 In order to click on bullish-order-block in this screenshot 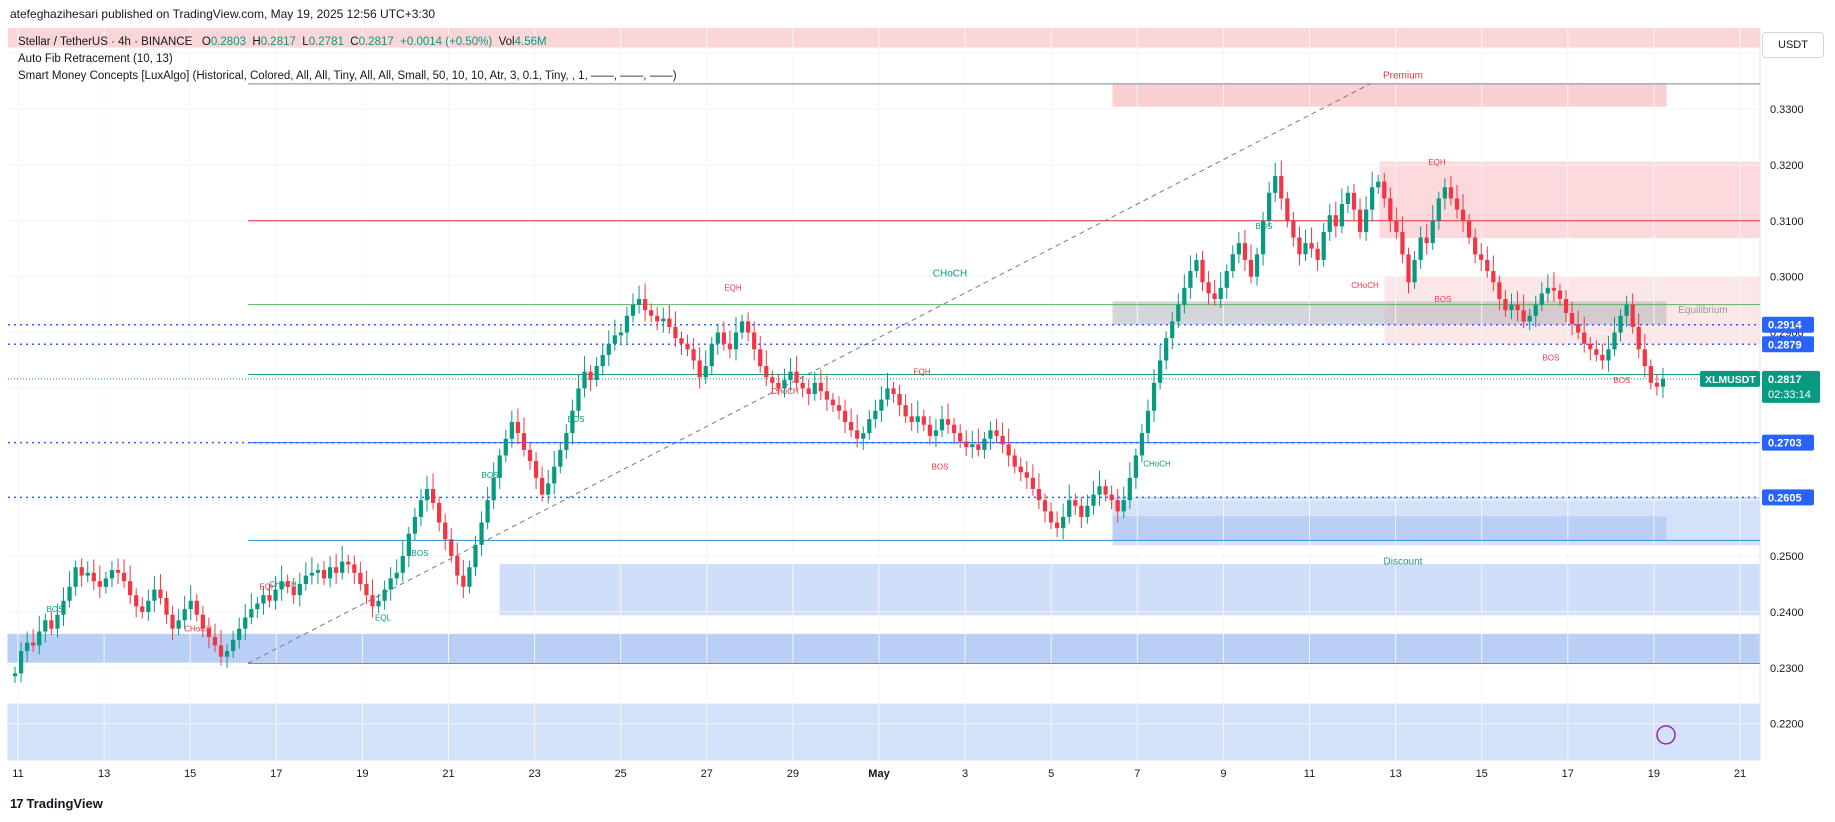, I will do `click(884, 732)`.